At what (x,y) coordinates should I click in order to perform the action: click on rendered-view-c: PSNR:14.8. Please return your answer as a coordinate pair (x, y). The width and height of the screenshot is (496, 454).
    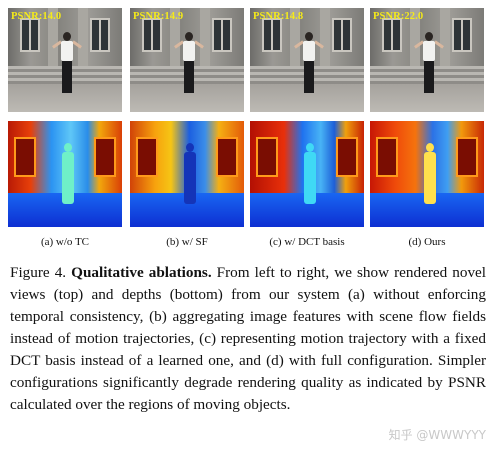
    Looking at the image, I should click on (307, 60).